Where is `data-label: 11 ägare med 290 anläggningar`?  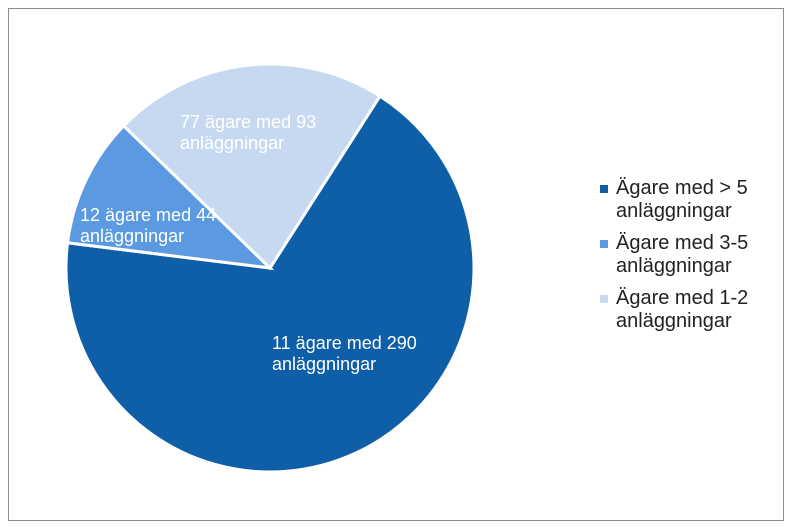 data-label: 11 ägare med 290 anläggningar is located at coordinates (344, 353).